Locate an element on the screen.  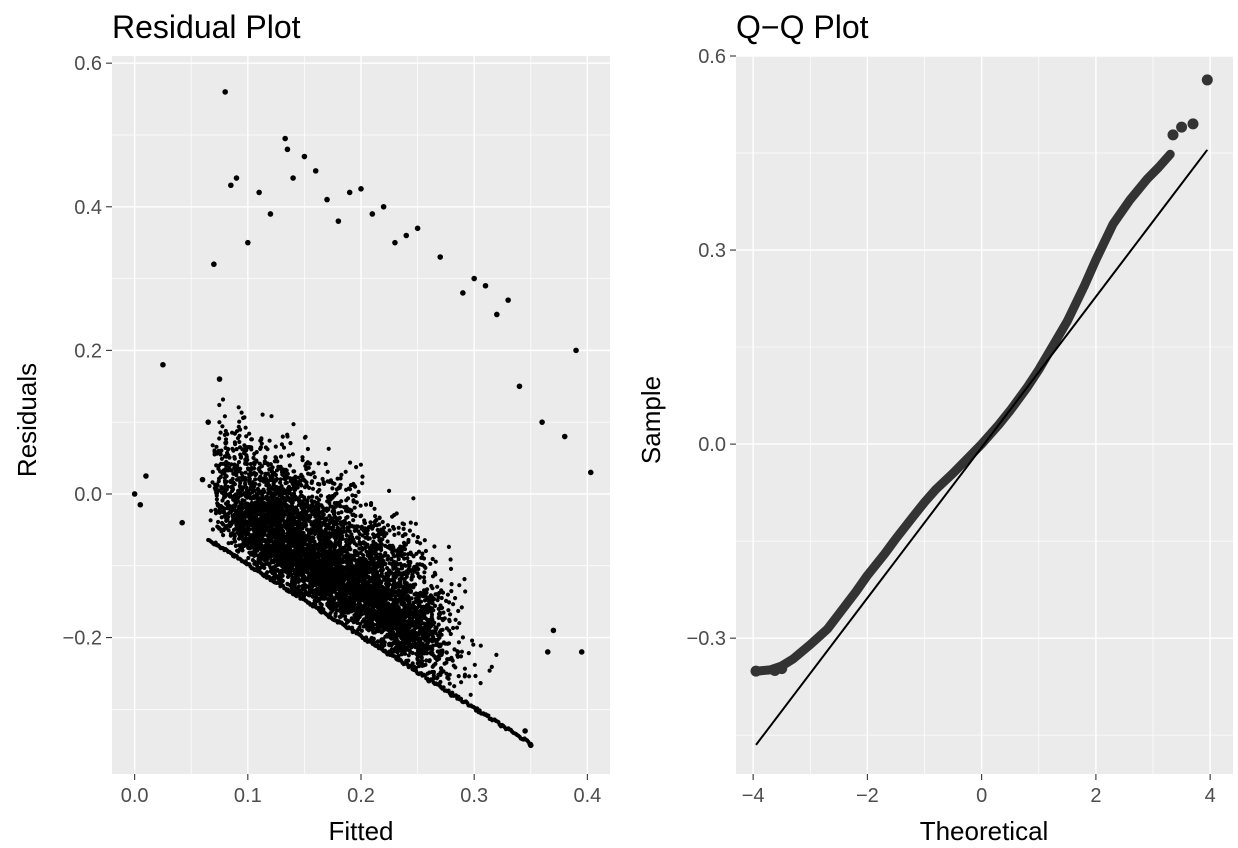
qq-plot-title: Q−Q Plot is located at coordinates (802, 27).